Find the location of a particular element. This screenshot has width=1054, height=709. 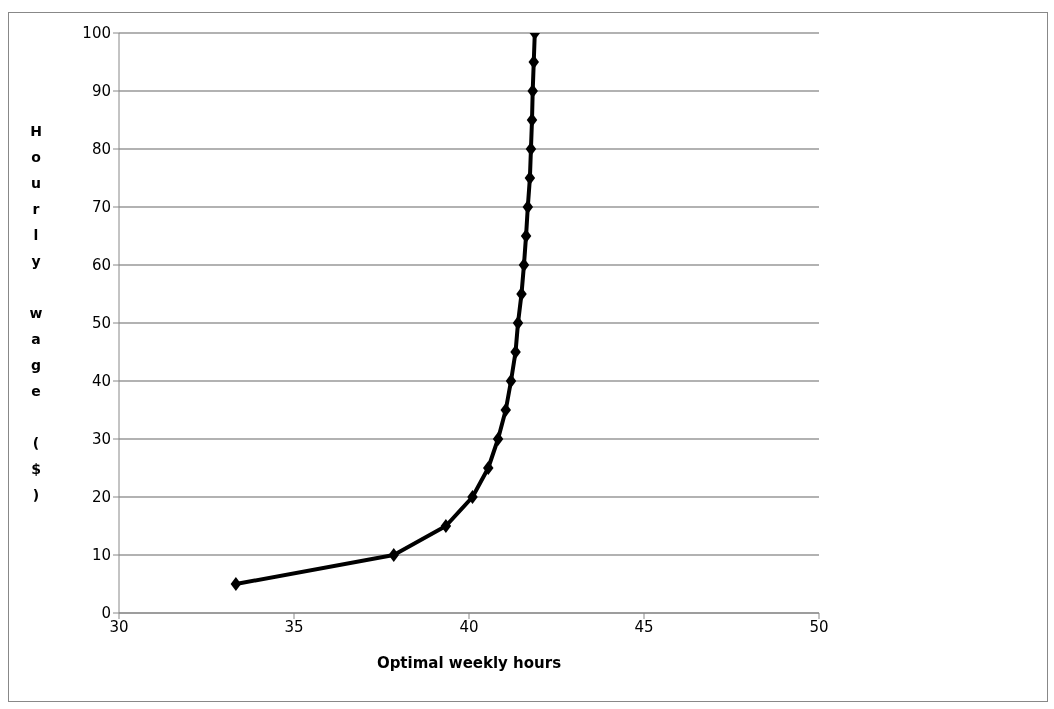

y-tick-label: 0 is located at coordinates (106, 613).